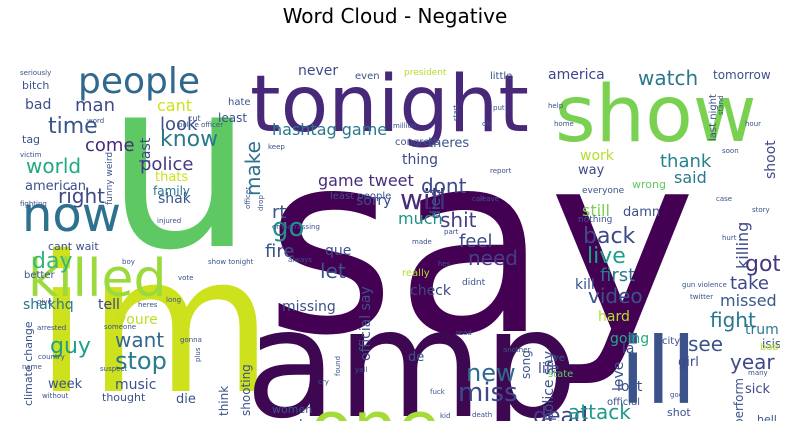 The width and height of the screenshot is (790, 429). Describe the element at coordinates (658, 369) in the screenshot. I see `word-ill: ill` at that location.